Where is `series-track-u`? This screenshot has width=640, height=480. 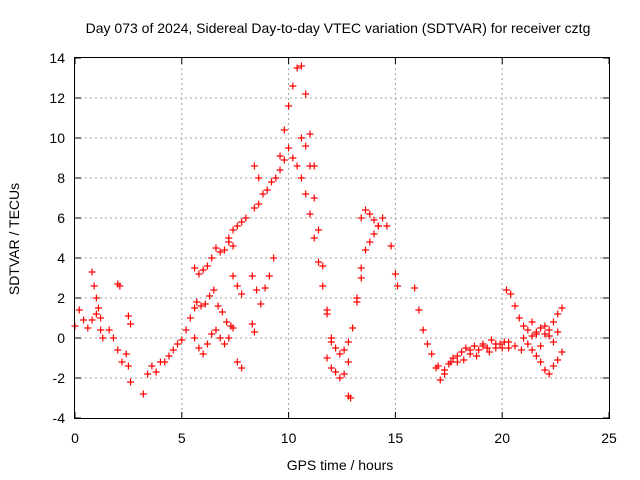
series-track-u is located at coordinates (337, 368).